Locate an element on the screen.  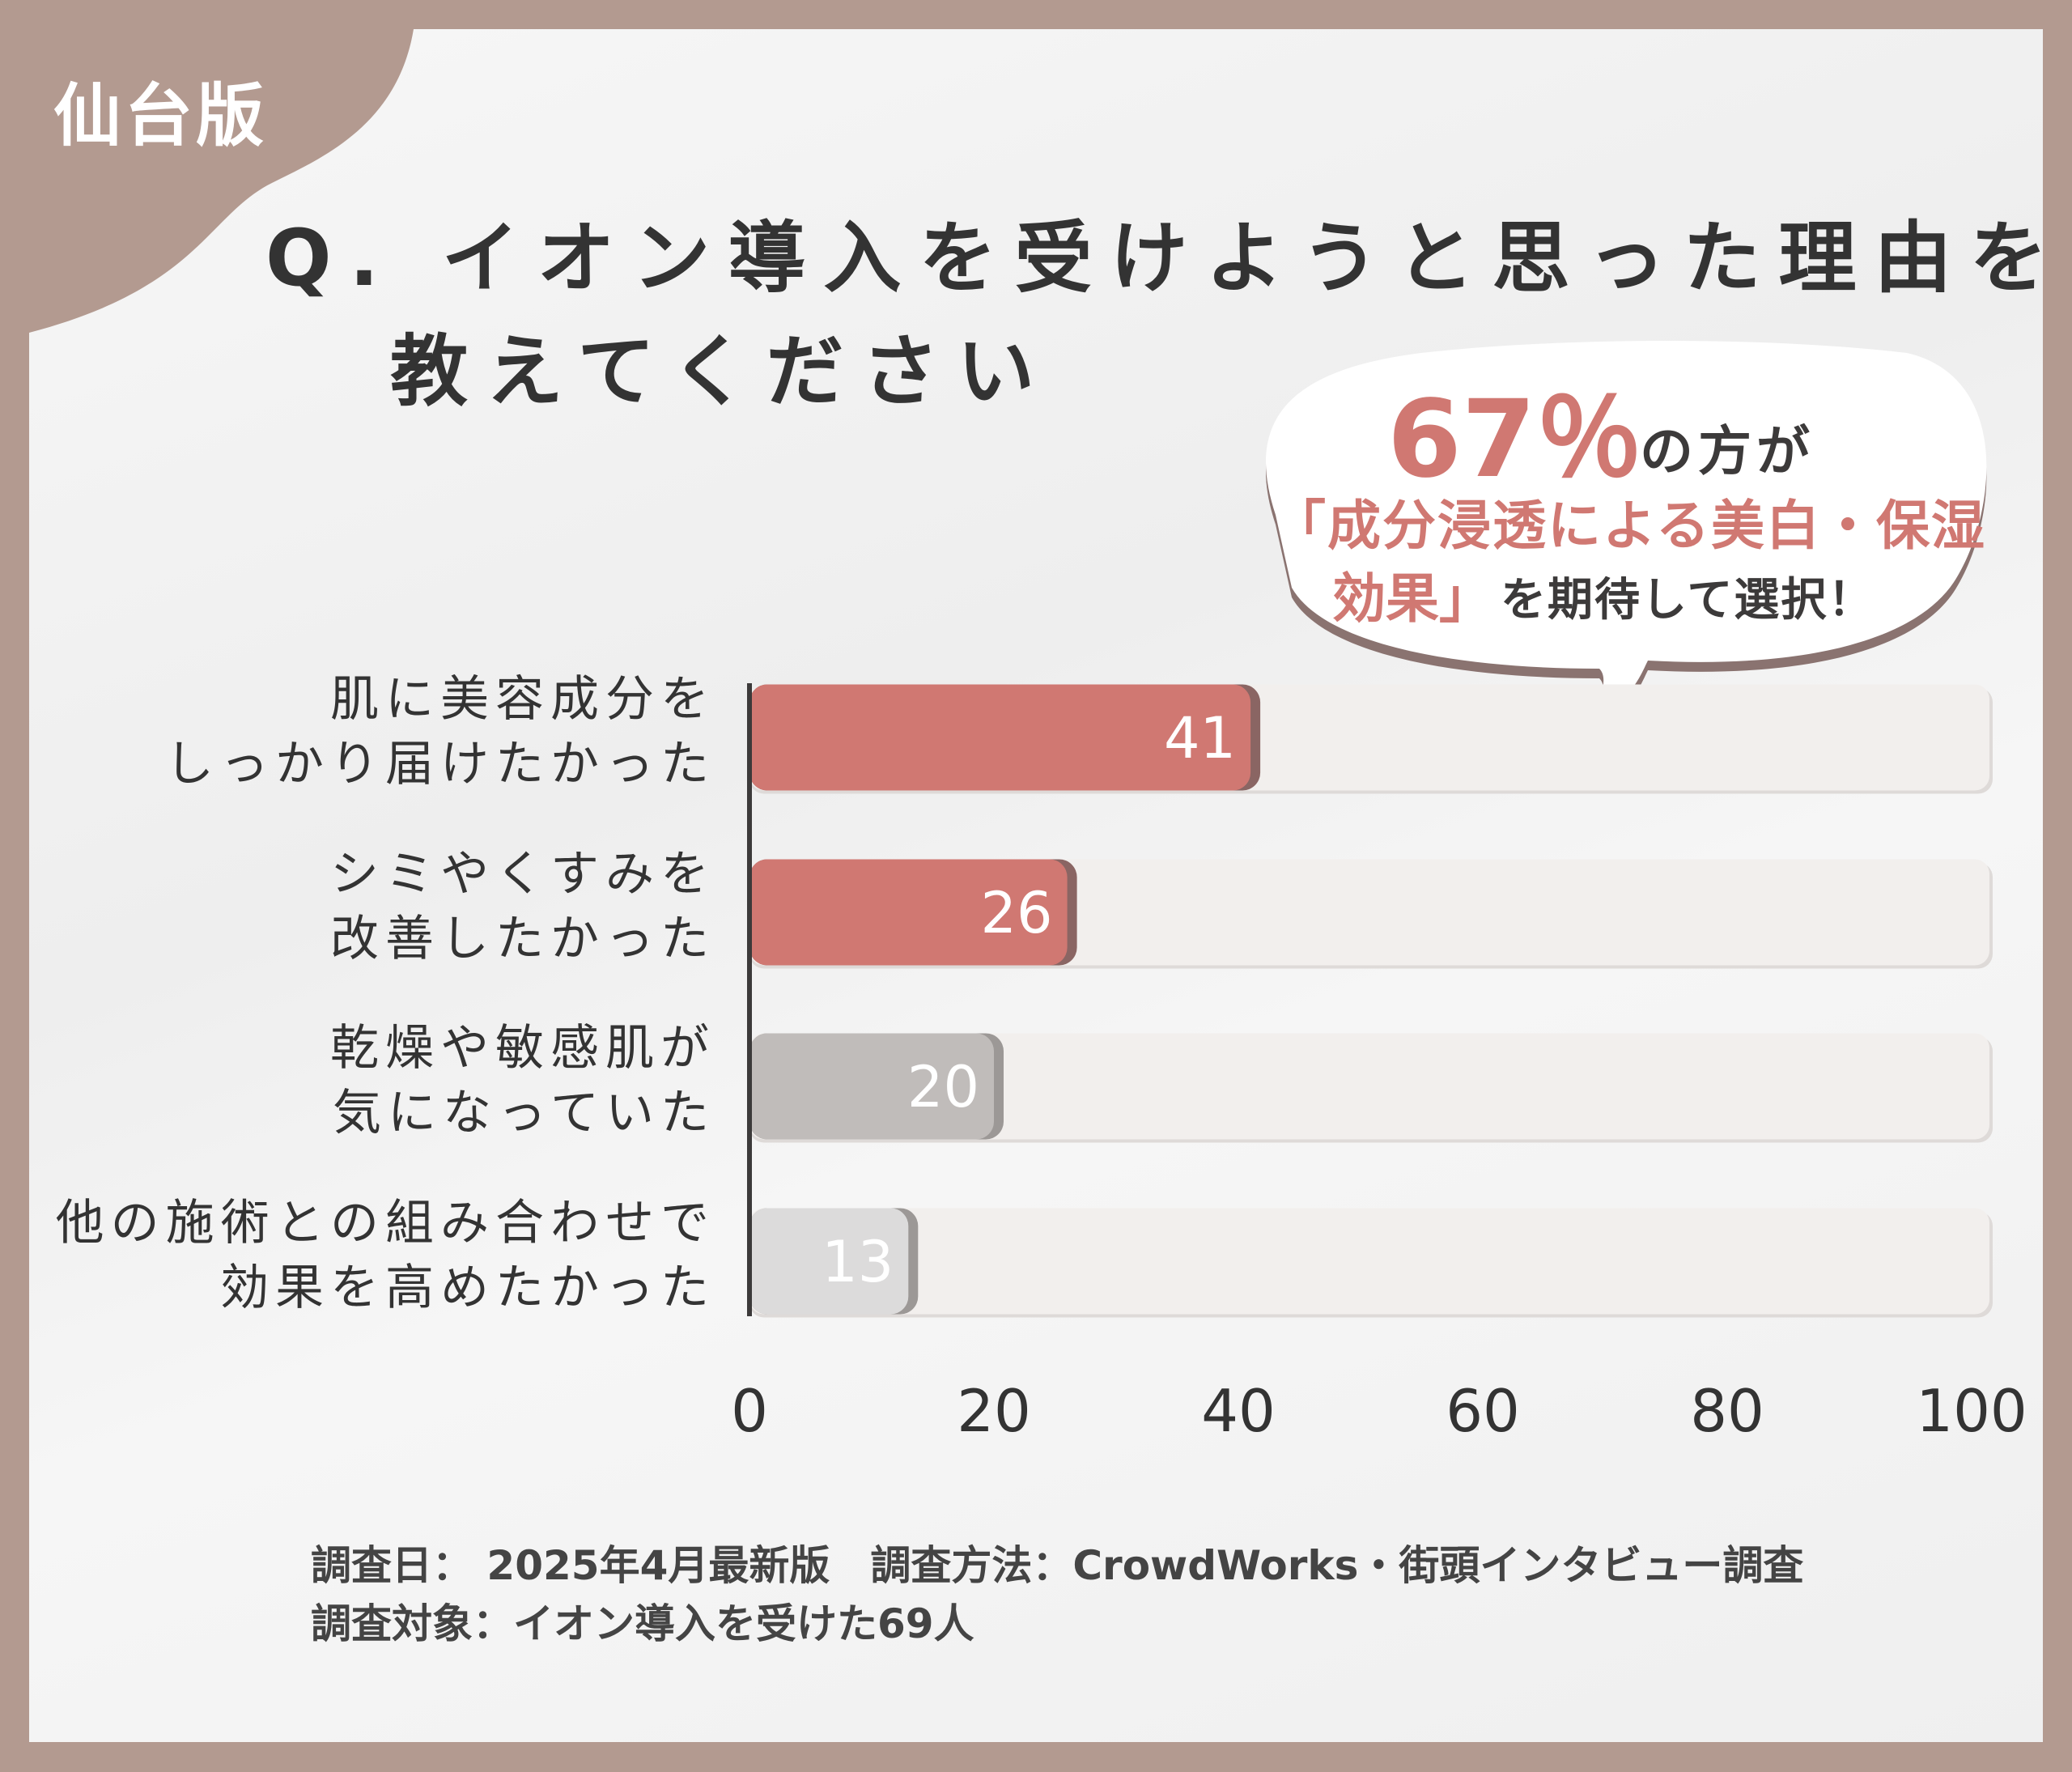
bar-value-label: 20 is located at coordinates (943, 1087).